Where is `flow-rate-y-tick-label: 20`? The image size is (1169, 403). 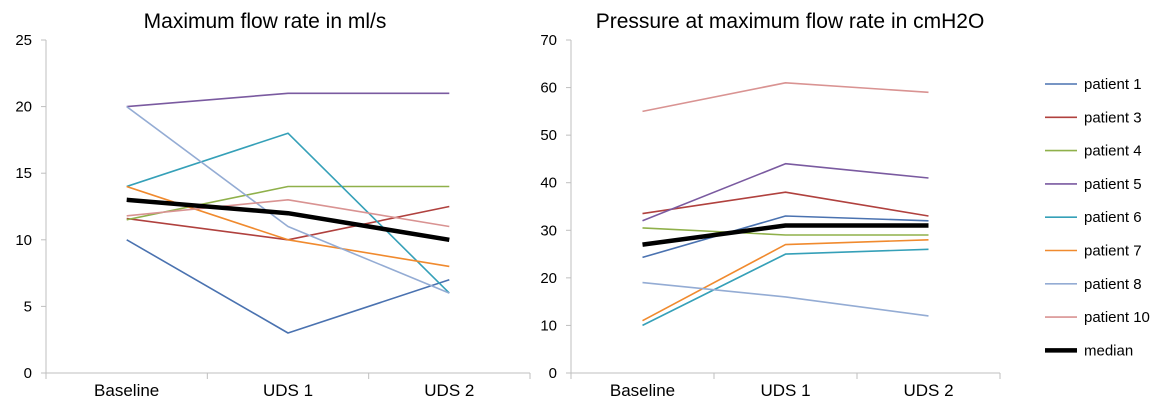
flow-rate-y-tick-label: 20 is located at coordinates (23, 107).